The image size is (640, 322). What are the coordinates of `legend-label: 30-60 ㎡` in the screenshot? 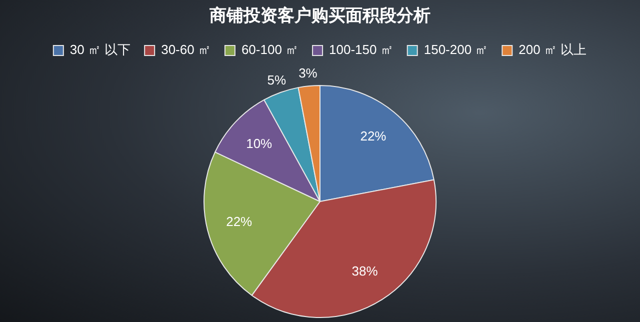 It's located at (186, 50).